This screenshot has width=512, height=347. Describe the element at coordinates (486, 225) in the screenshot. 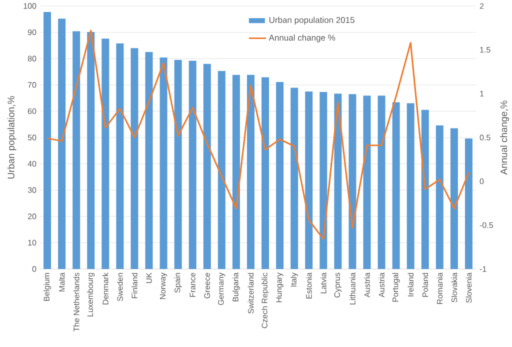

I see `y2-tick-label: -0.5` at that location.